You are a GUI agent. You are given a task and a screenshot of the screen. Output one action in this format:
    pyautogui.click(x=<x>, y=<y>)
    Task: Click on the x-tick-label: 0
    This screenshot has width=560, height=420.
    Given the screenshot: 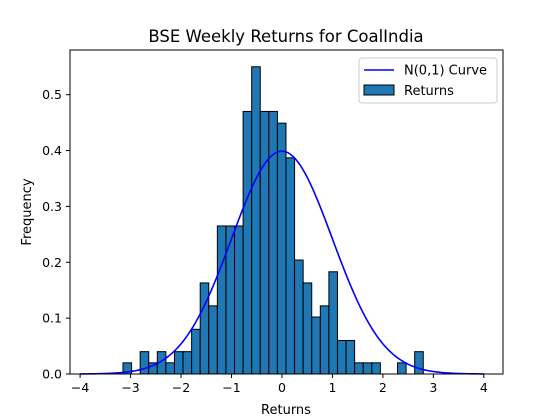 What is the action you would take?
    pyautogui.click(x=282, y=387)
    